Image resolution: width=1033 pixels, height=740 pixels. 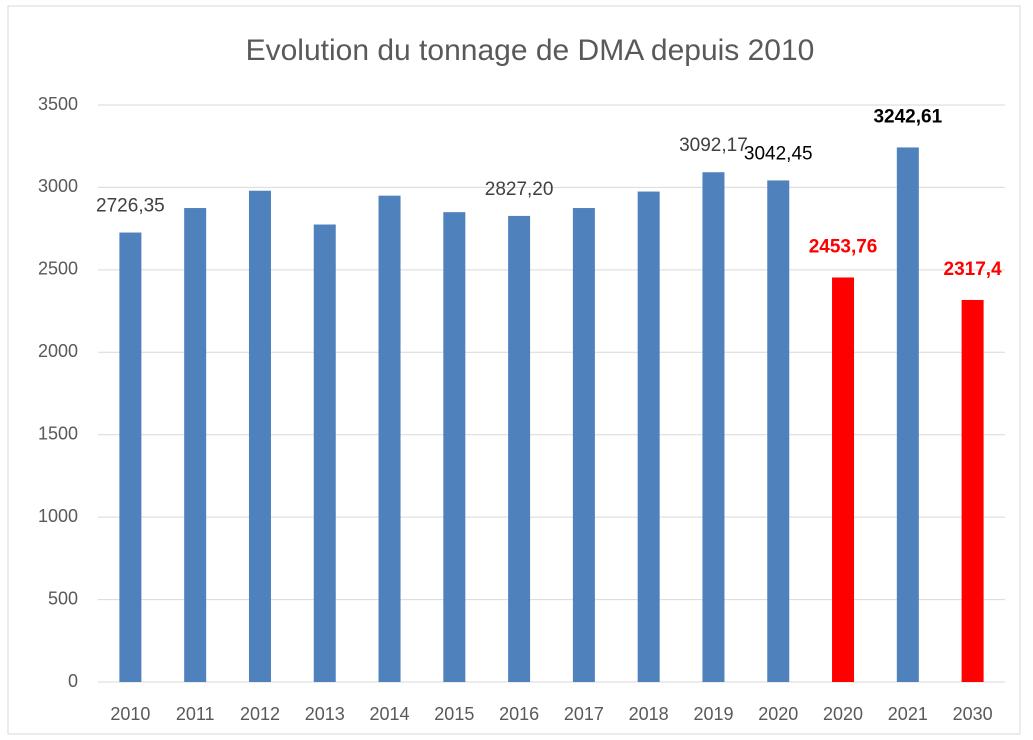 I want to click on x-tick-label: 2011, so click(x=195, y=714).